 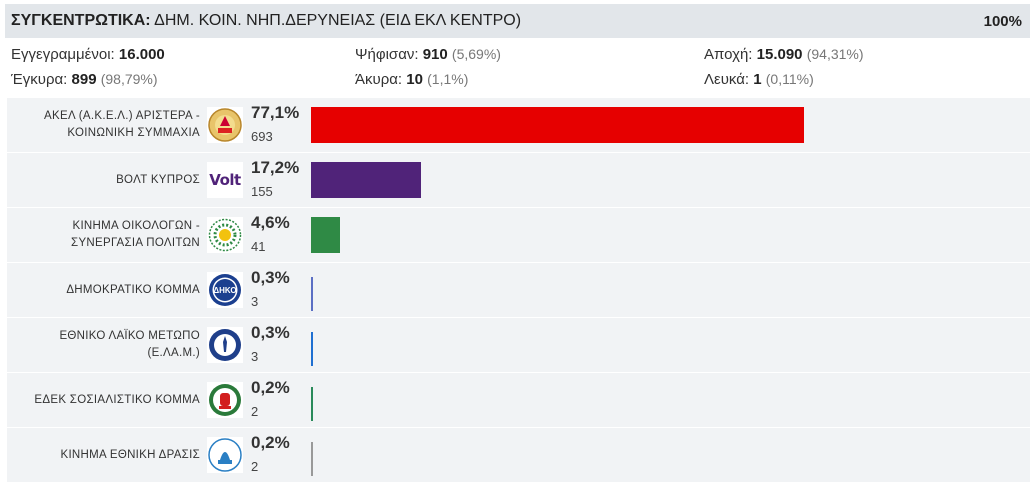 What do you see at coordinates (133, 289) in the screenshot?
I see `party-name-line: ΔΗΜΟΚΡΑΤΙΚΟ ΚΟΜΜΑ` at bounding box center [133, 289].